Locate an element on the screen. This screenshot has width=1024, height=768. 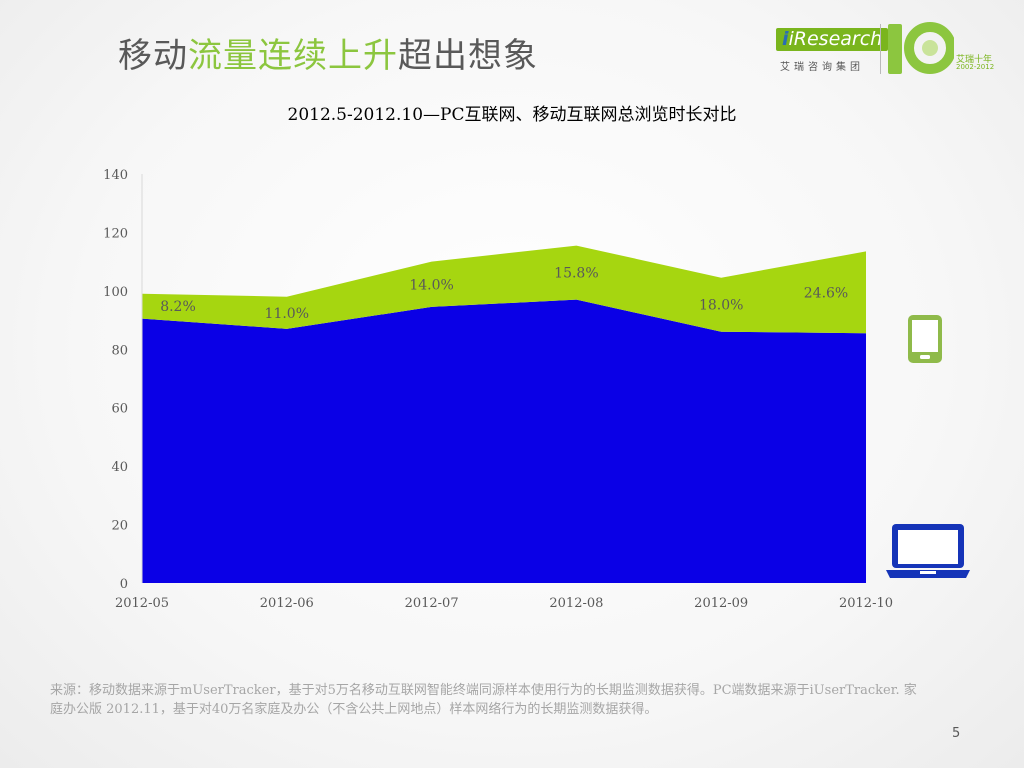
x-tick-label: 2012-07 is located at coordinates (432, 603).